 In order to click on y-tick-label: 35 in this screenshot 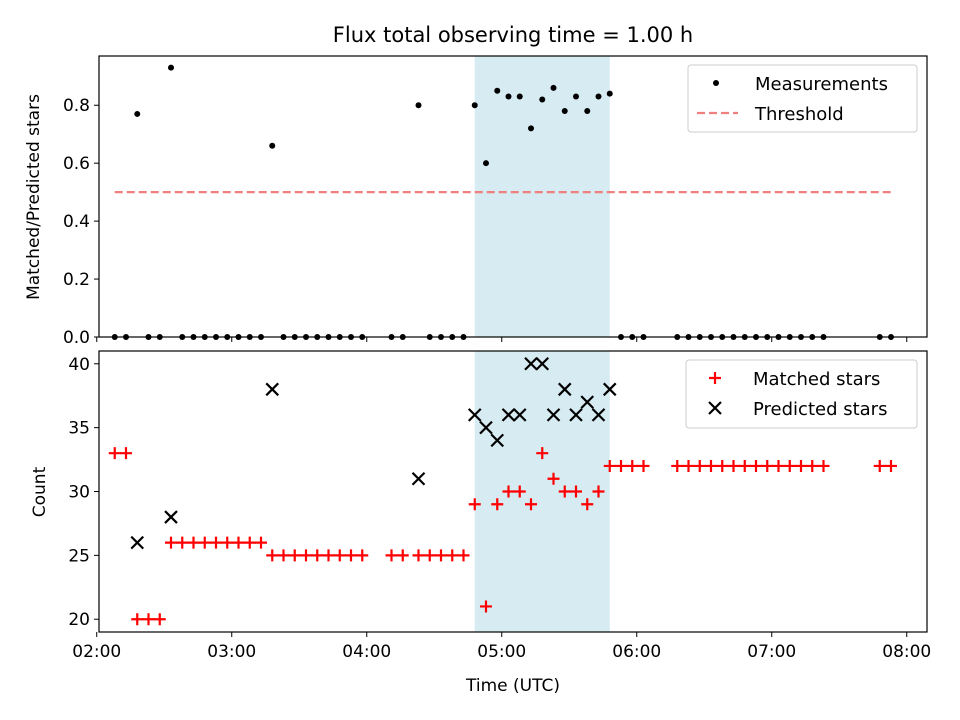, I will do `click(79, 429)`.